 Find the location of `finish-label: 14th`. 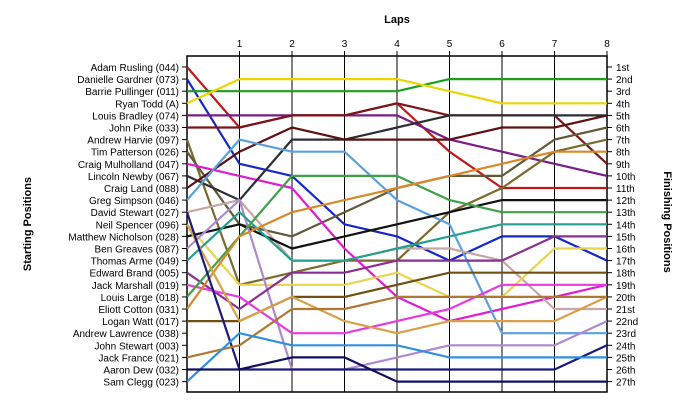

finish-label: 14th is located at coordinates (625, 225).